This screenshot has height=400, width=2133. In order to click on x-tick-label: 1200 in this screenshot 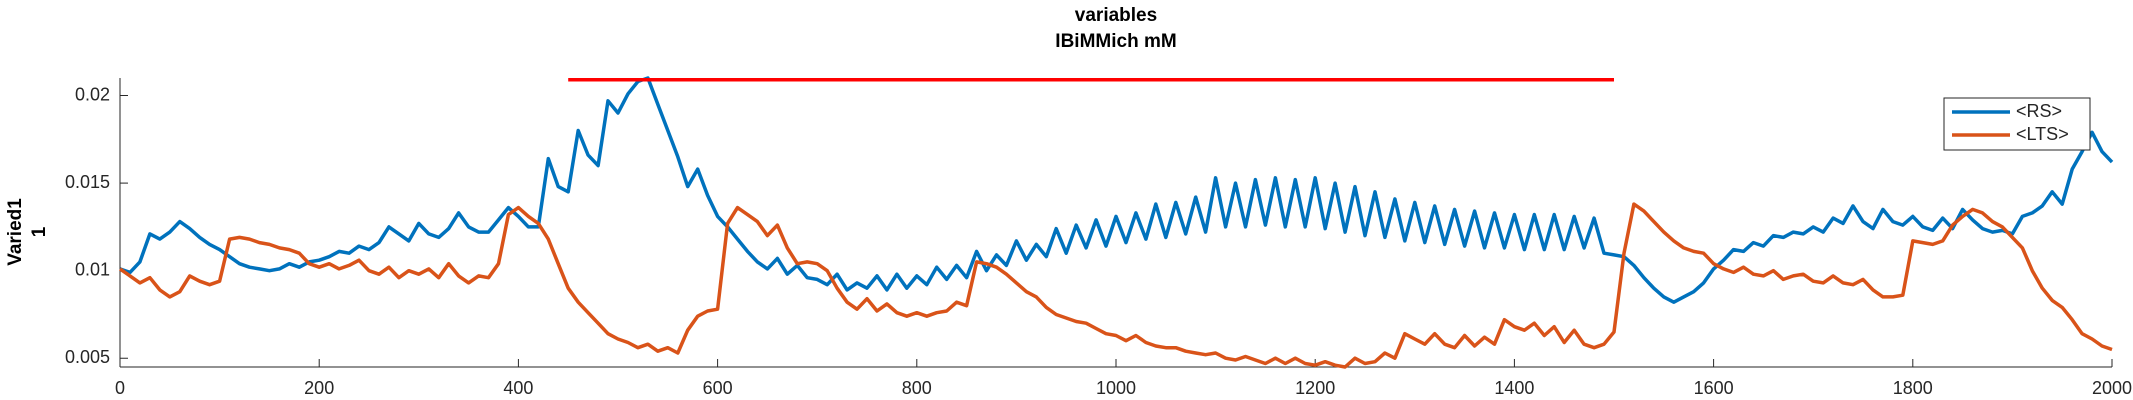, I will do `click(1315, 388)`.